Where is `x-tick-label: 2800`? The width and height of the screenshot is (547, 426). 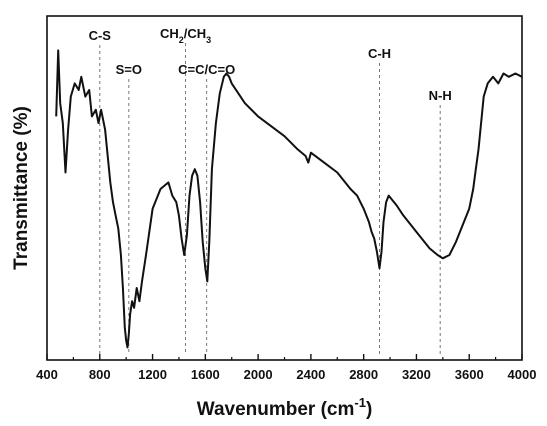 x-tick-label: 2800 is located at coordinates (363, 374).